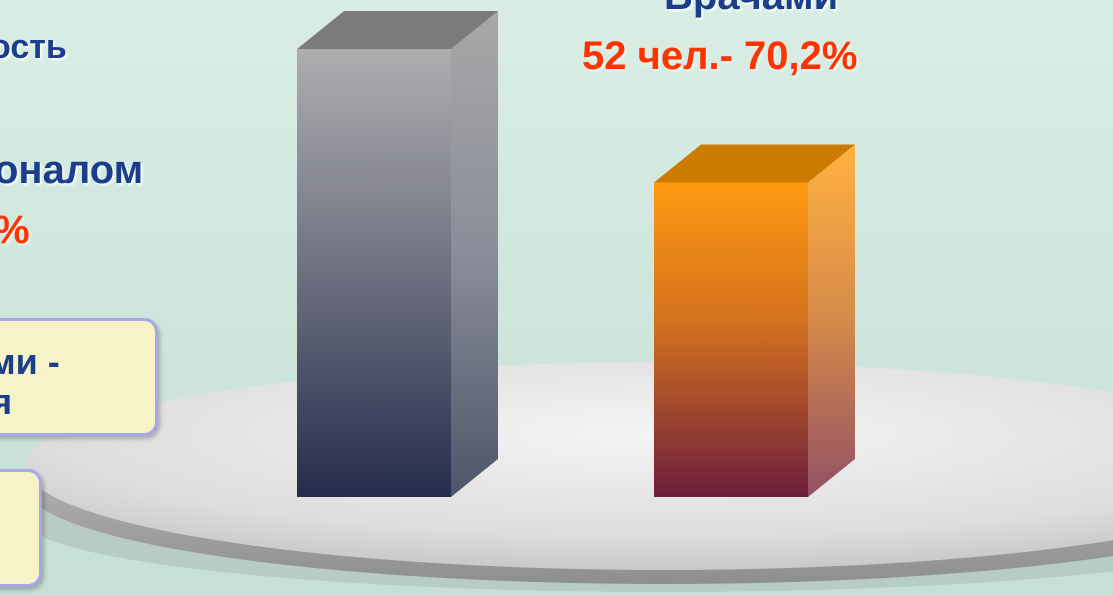 This screenshot has height=596, width=1113. Describe the element at coordinates (79, 377) in the screenshot. I see `callout-box-1: ами - ия` at that location.